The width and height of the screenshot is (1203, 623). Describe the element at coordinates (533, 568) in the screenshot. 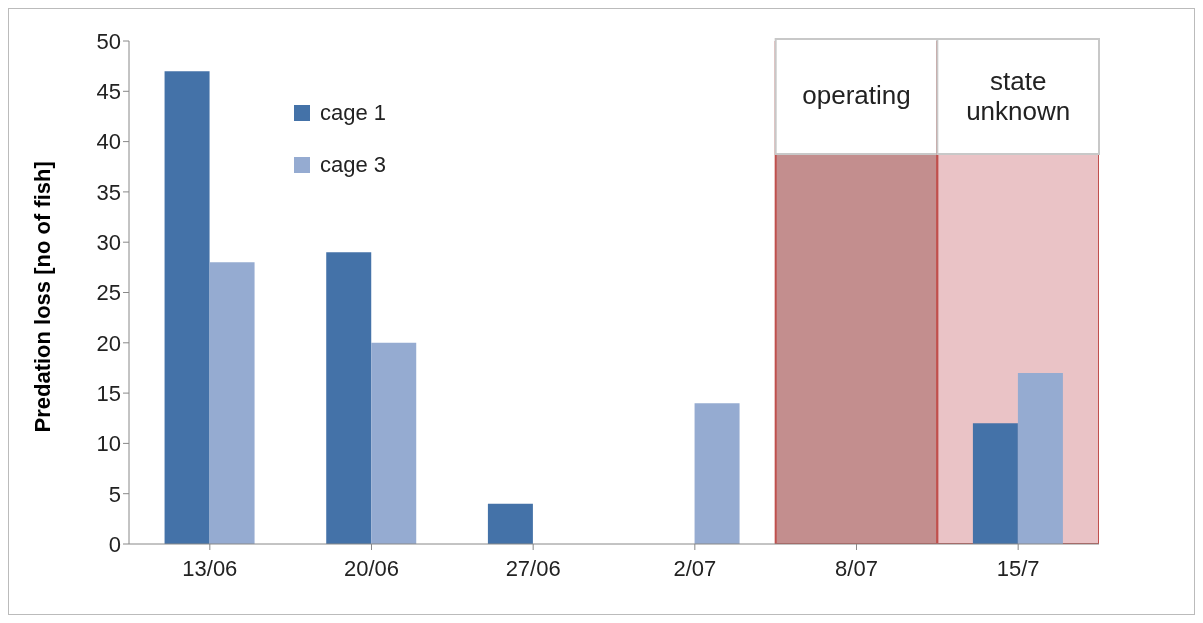

I see `x-tick-label: 27/06` at that location.